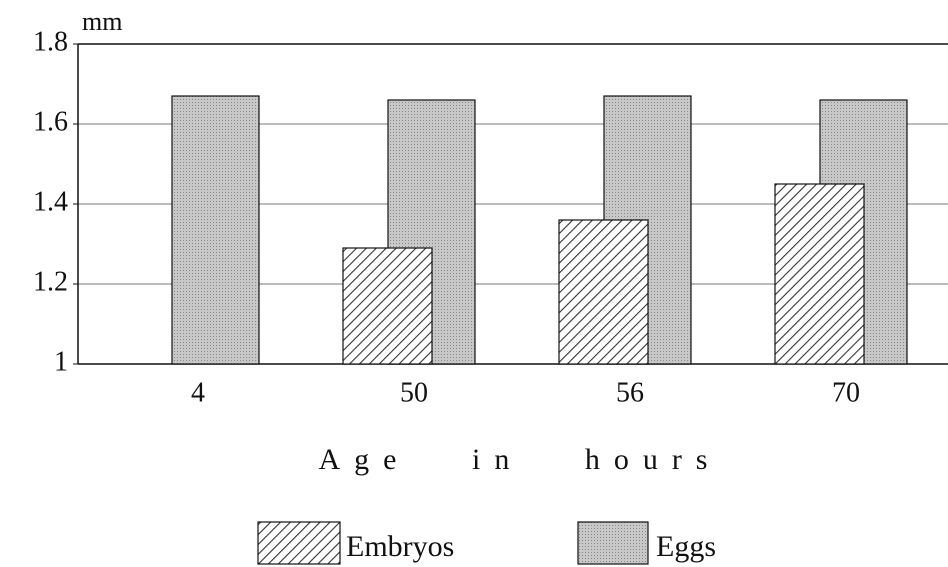  What do you see at coordinates (50, 41) in the screenshot?
I see `y-tick-label: 1.8` at bounding box center [50, 41].